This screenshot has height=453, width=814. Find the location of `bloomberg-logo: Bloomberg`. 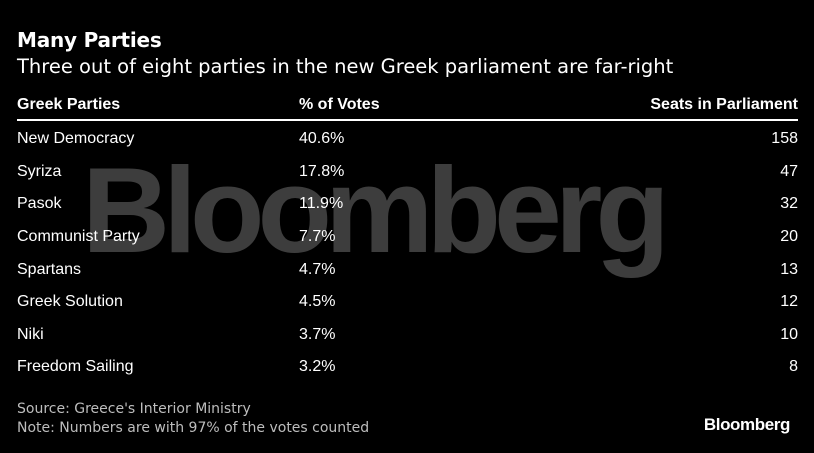

bloomberg-logo: Bloomberg is located at coordinates (747, 424).